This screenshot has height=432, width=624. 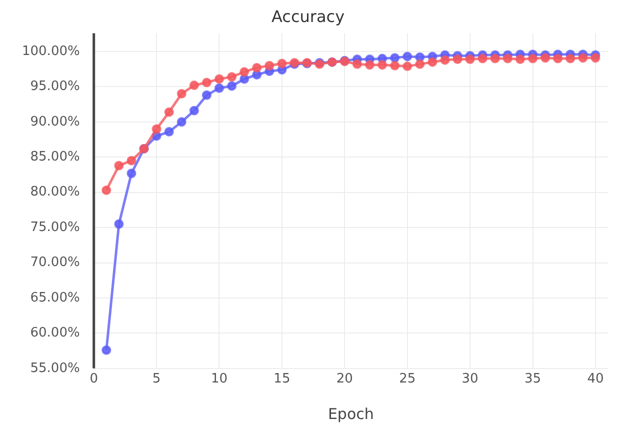 I want to click on y-tick-label: 70.00%, so click(x=55, y=262).